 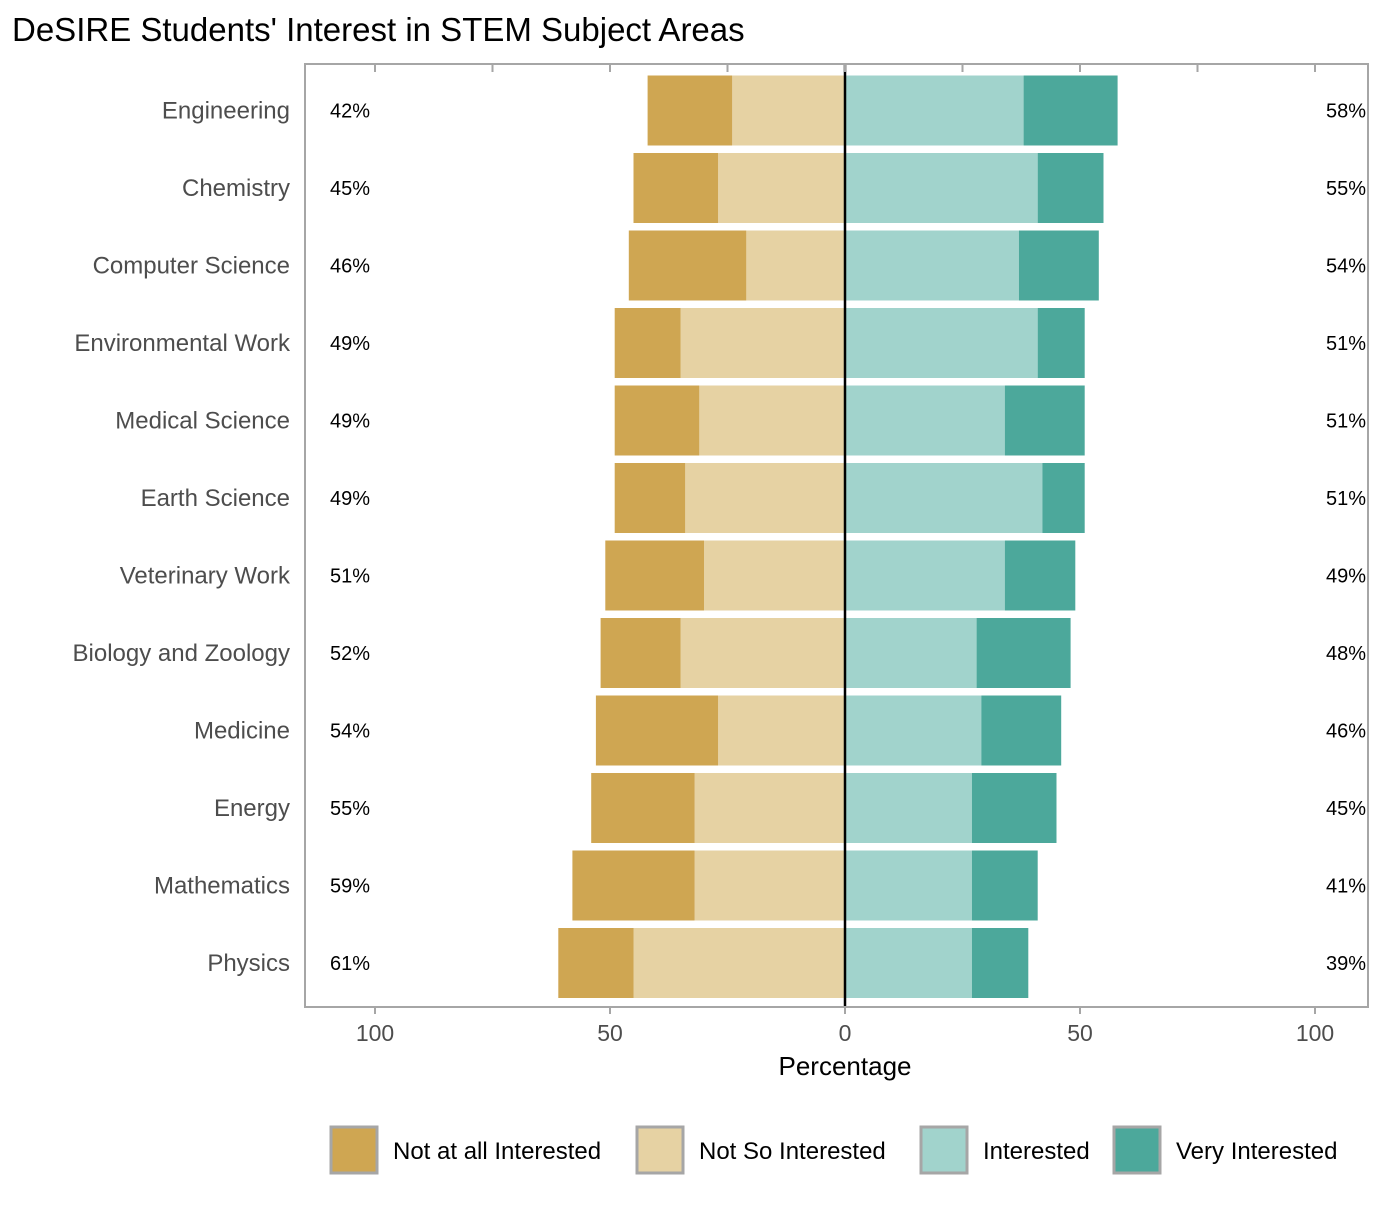 I want to click on left-percent-label: 45%, so click(x=350, y=189).